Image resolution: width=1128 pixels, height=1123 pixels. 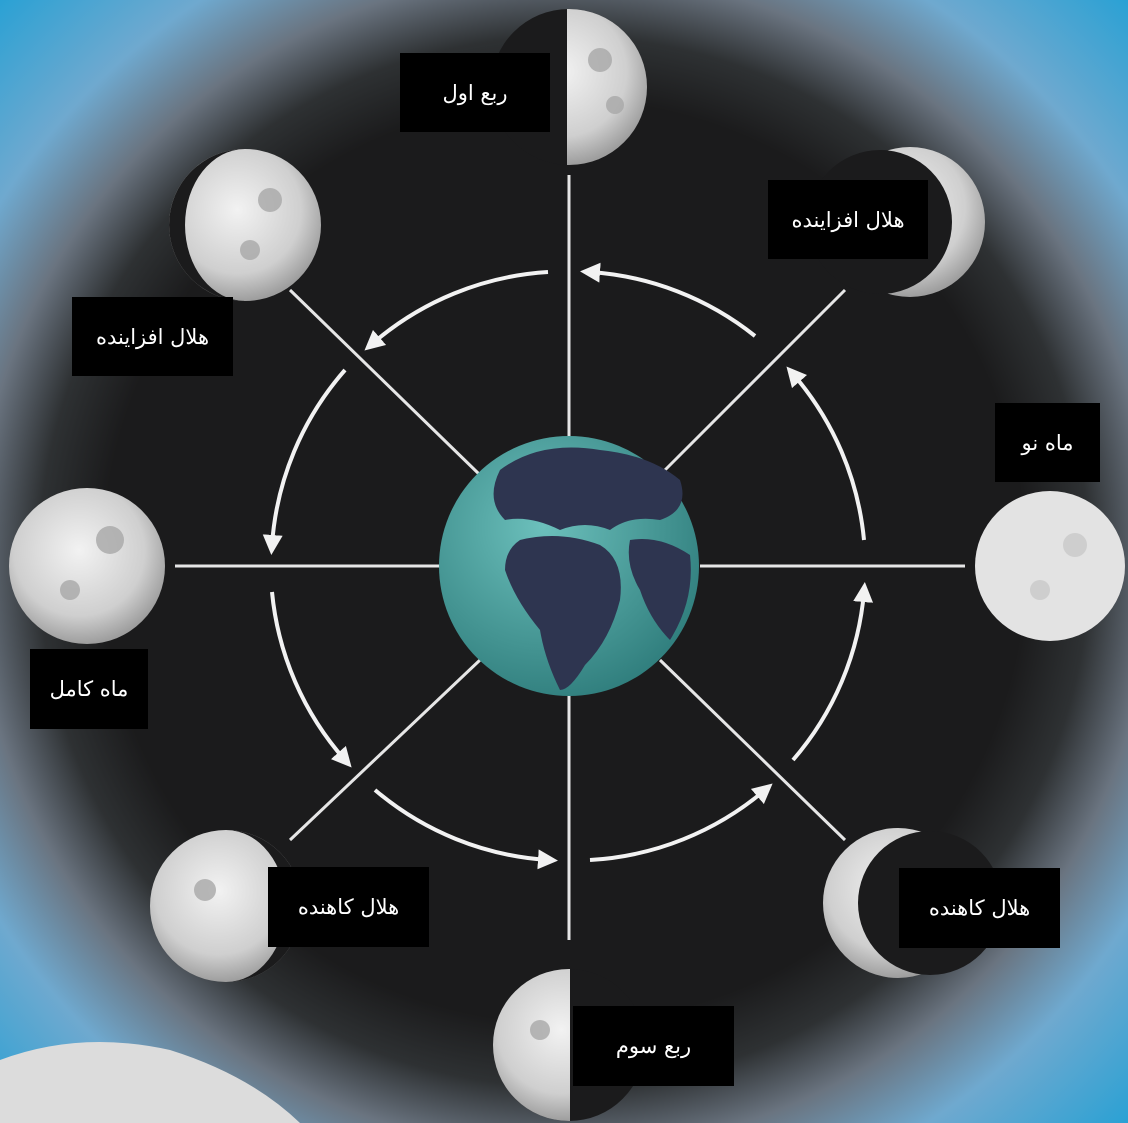 What do you see at coordinates (475, 92) in the screenshot?
I see `label-first-quarter: ربع اول` at bounding box center [475, 92].